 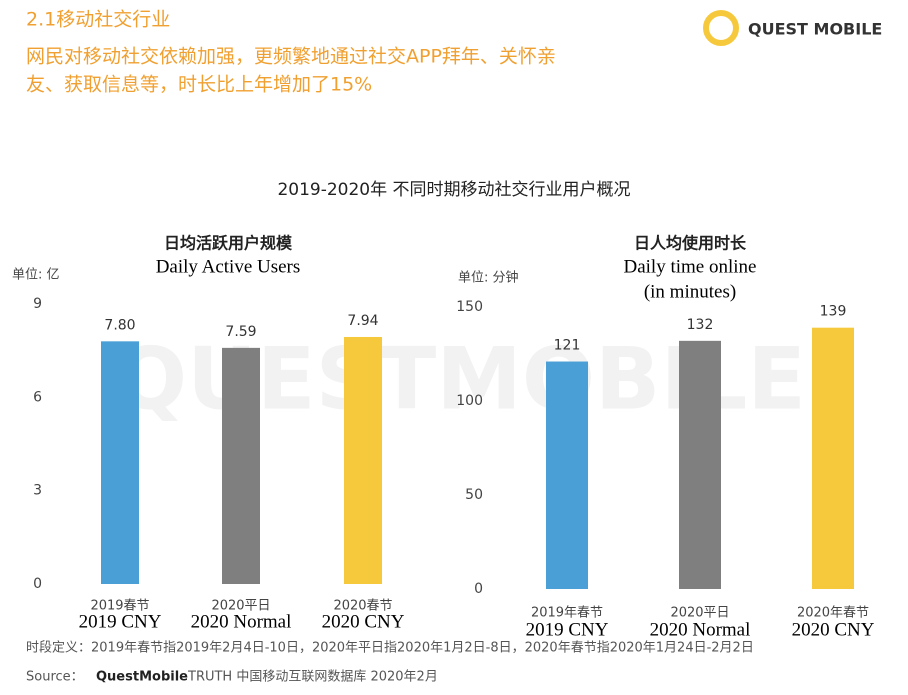 What do you see at coordinates (119, 606) in the screenshot?
I see `x-tick-label: 2019春节` at bounding box center [119, 606].